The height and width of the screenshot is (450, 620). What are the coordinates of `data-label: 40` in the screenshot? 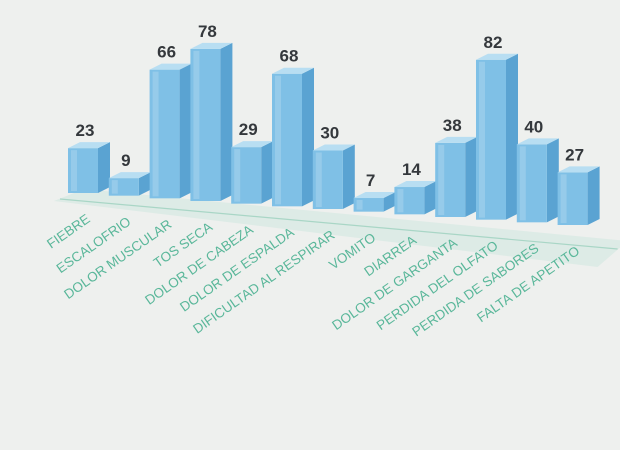 It's located at (533, 126).